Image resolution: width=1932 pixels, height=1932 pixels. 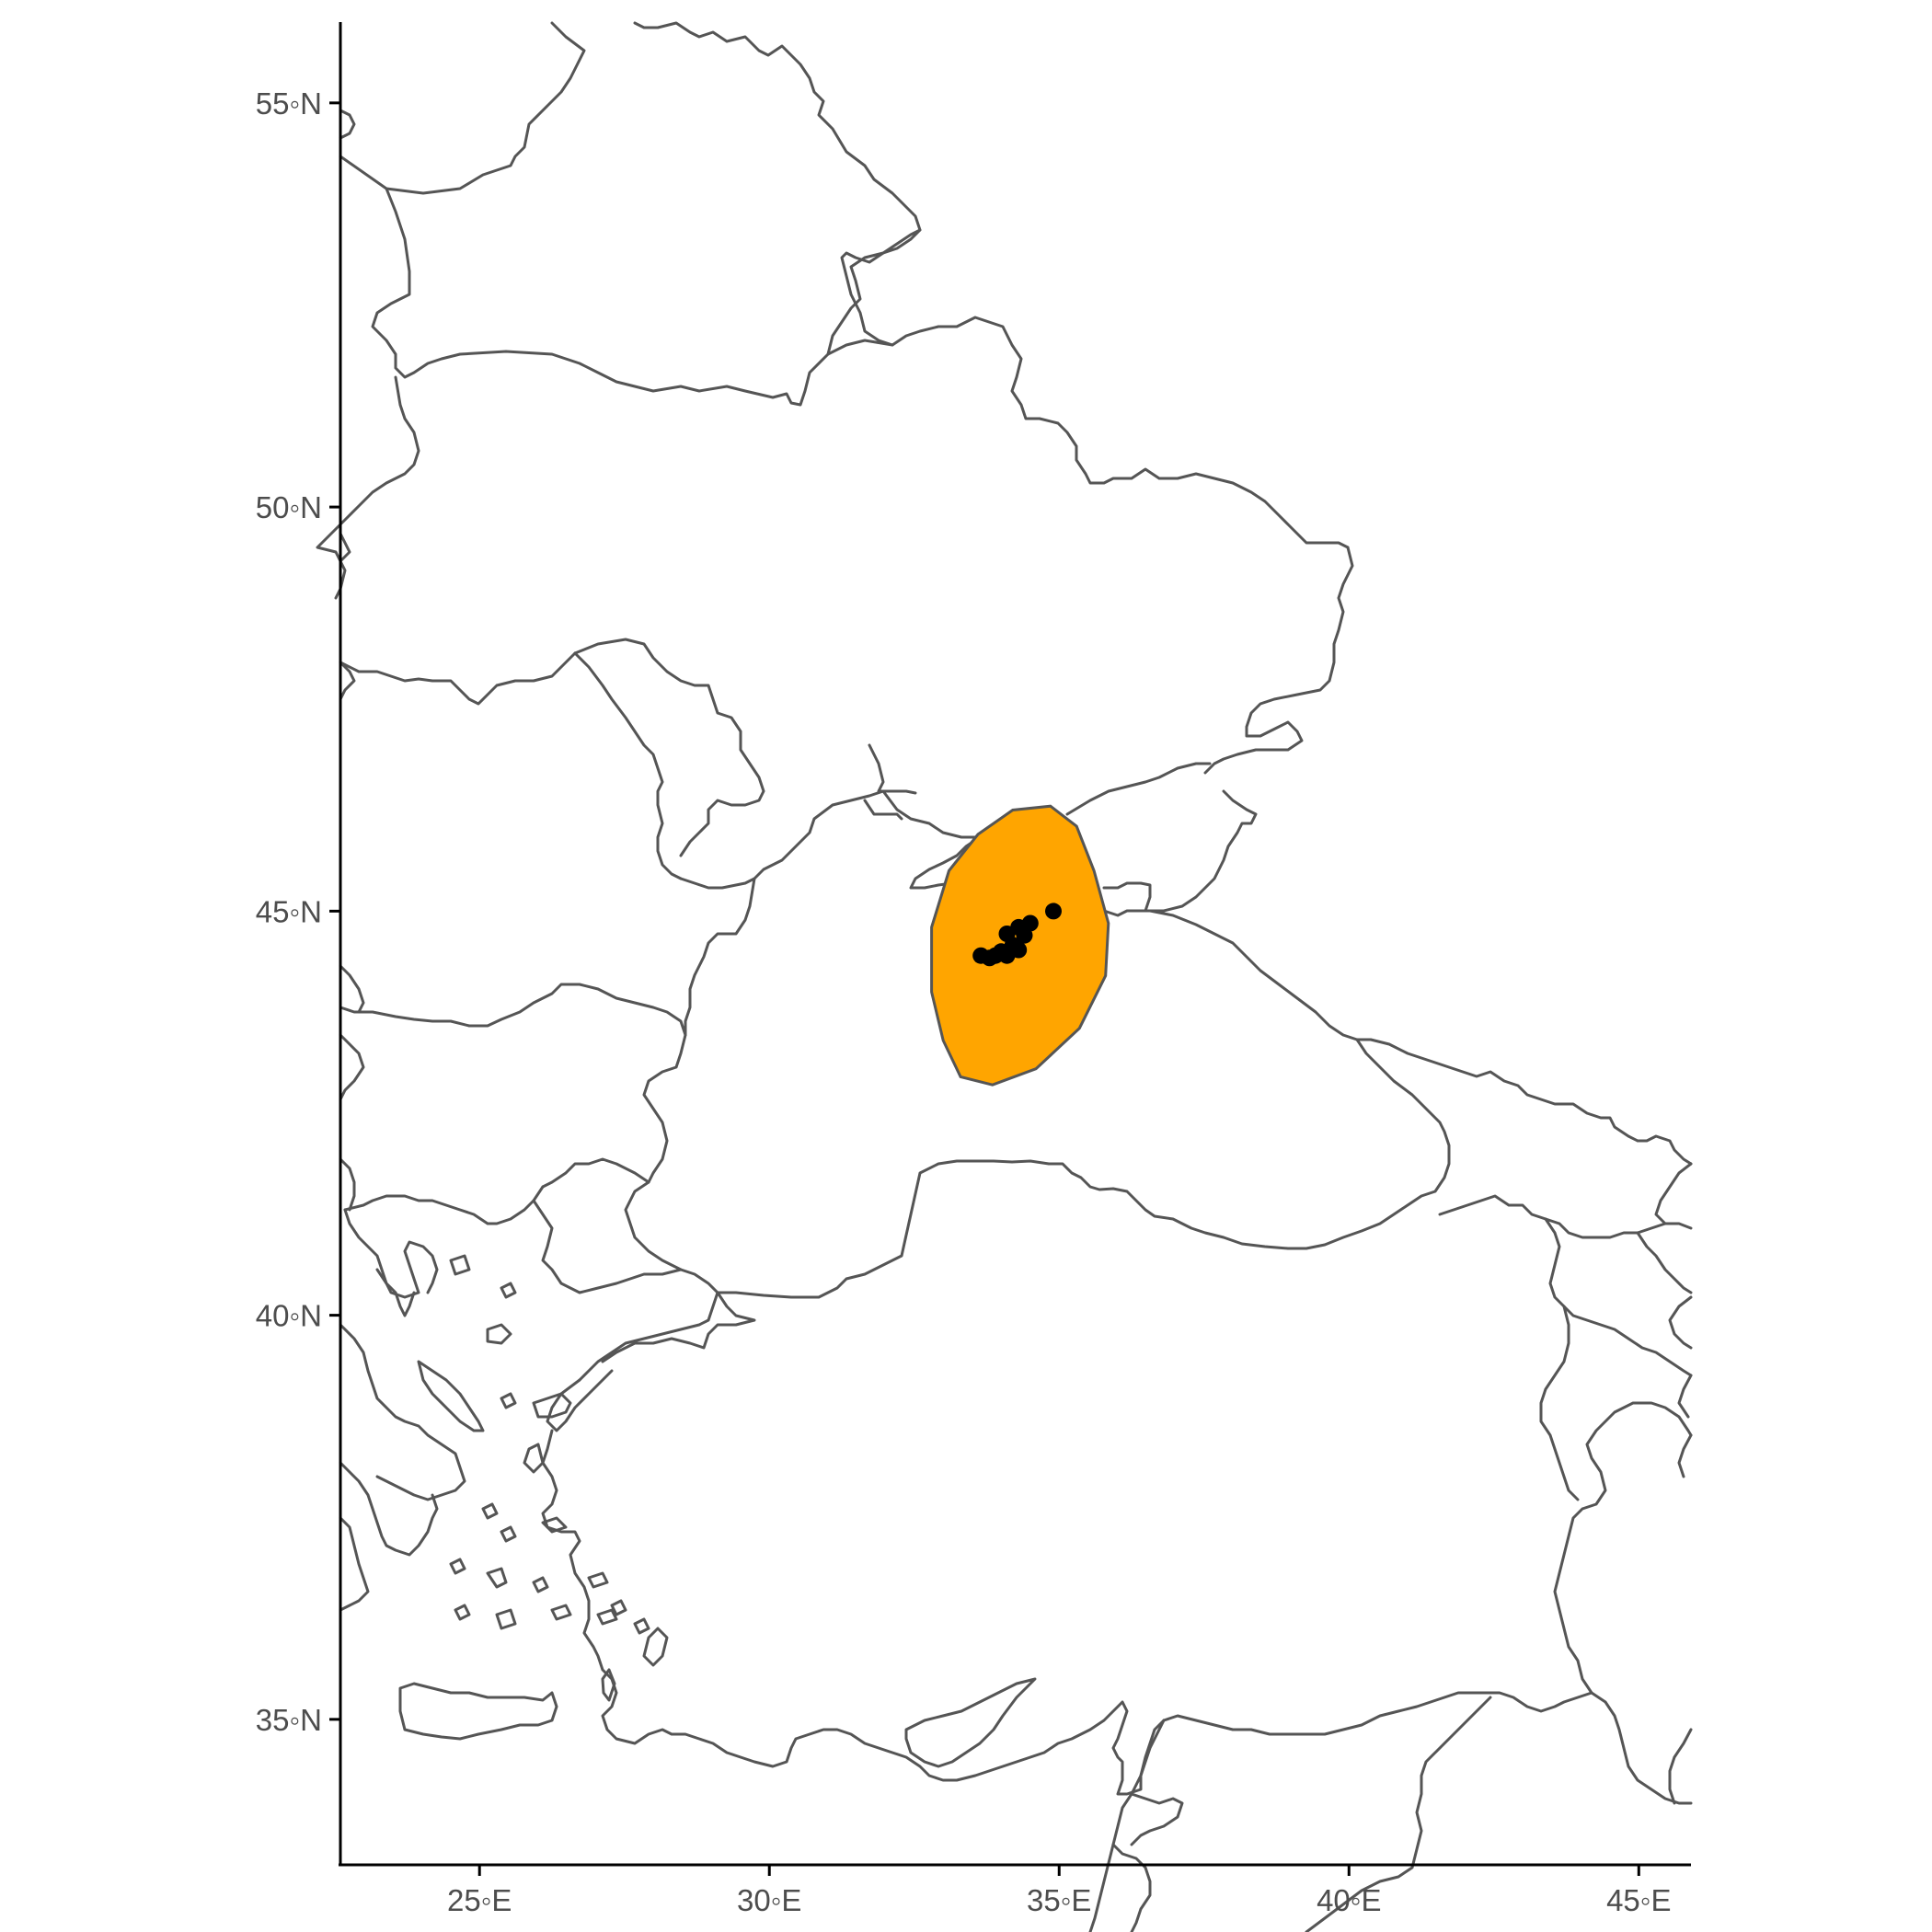 I want to click on israel-border, so click(x=1131, y=1887).